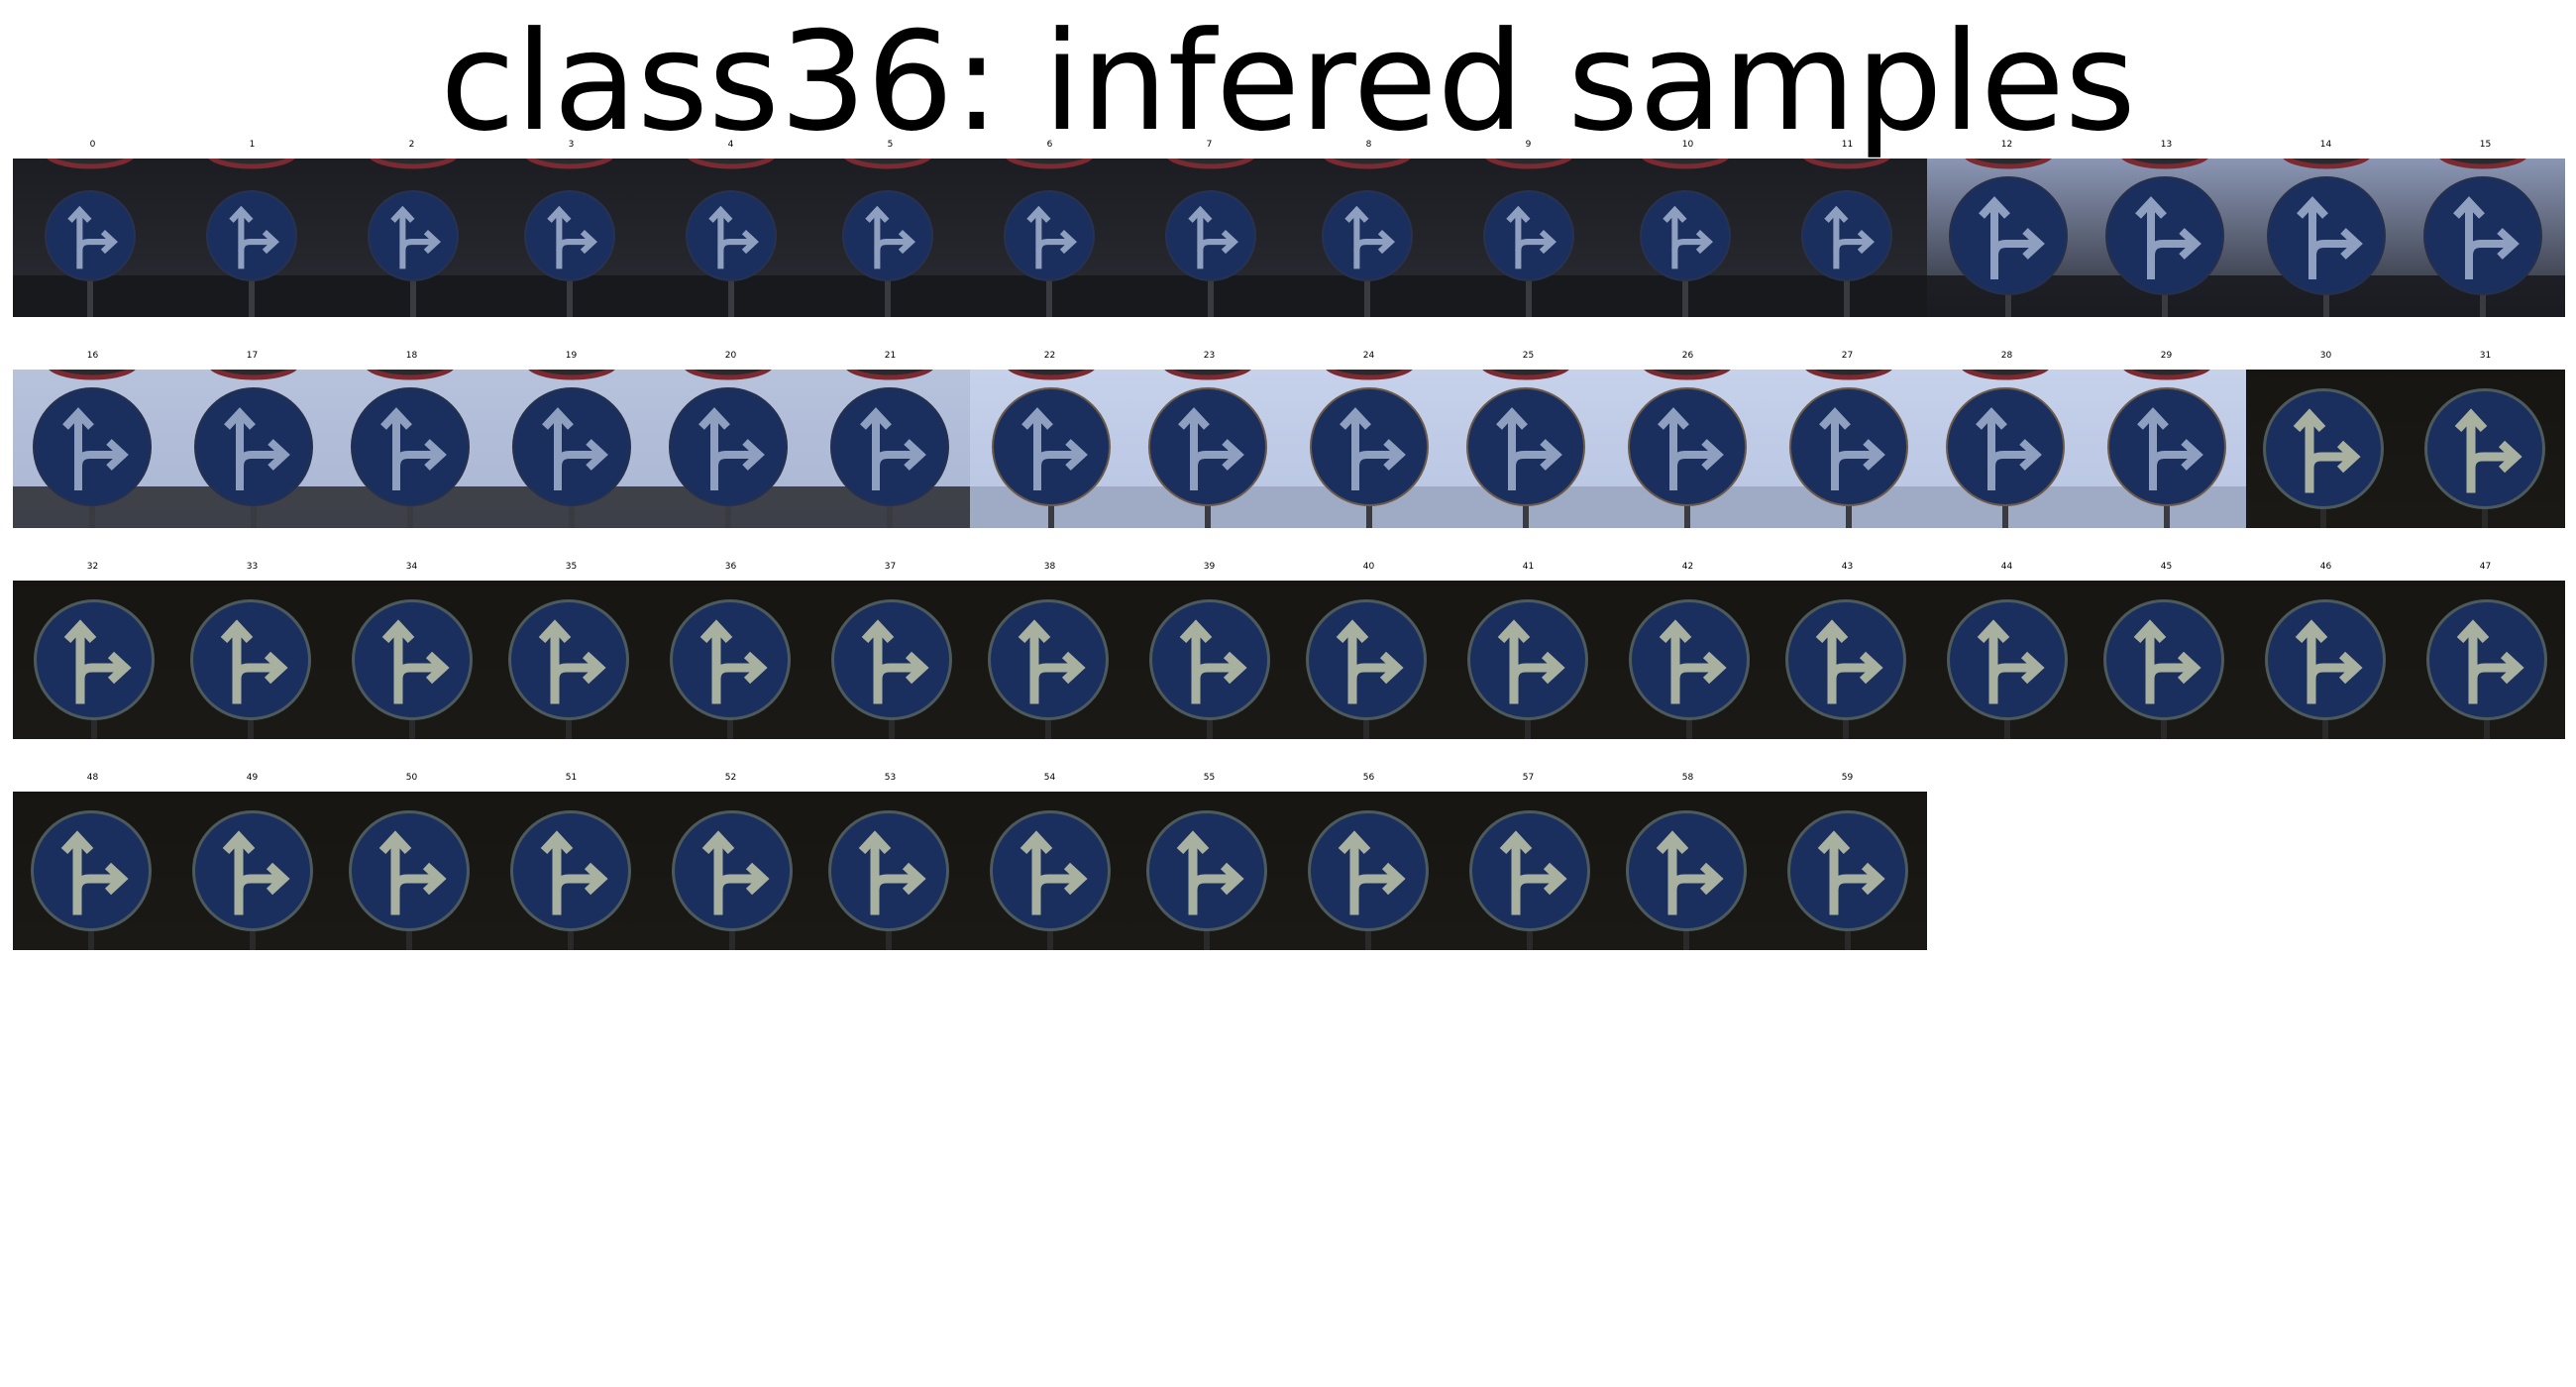  Describe the element at coordinates (1687, 356) in the screenshot. I see `sample-index-label: 26` at that location.